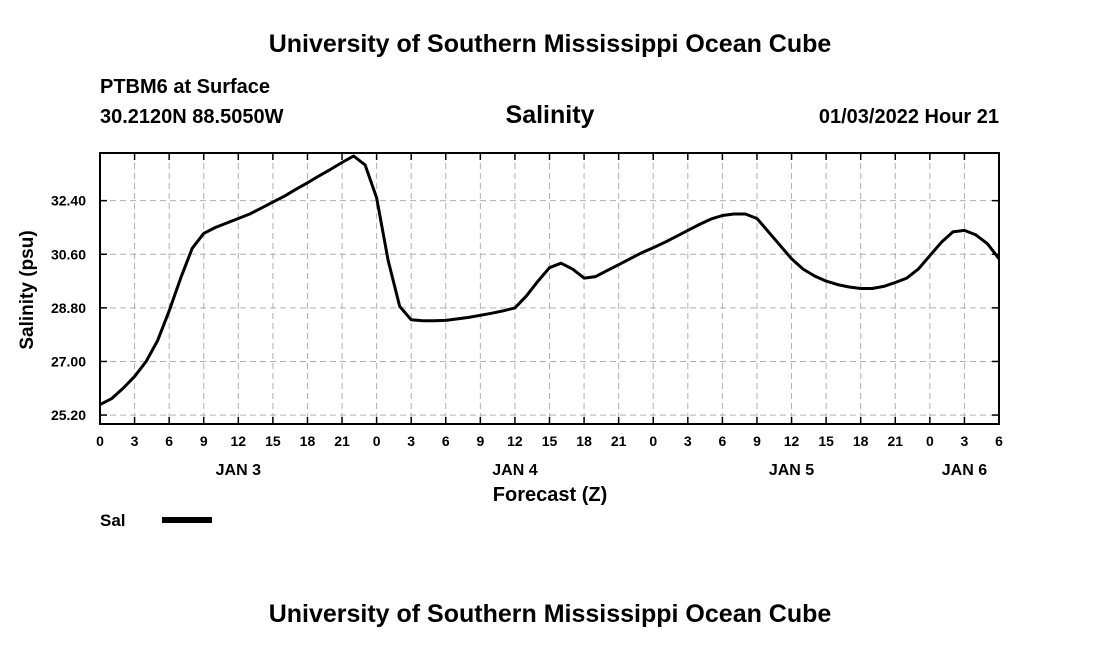 The width and height of the screenshot is (1100, 650). I want to click on location-label: 30.2120N 88.5050W, so click(192, 117).